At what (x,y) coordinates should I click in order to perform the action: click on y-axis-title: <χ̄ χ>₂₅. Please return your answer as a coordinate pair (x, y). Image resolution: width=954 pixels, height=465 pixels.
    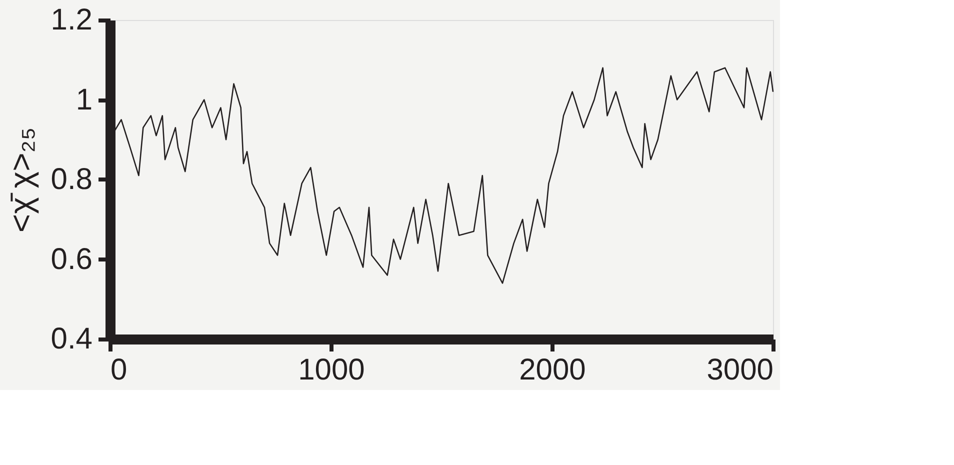
    Looking at the image, I should click on (20, 180).